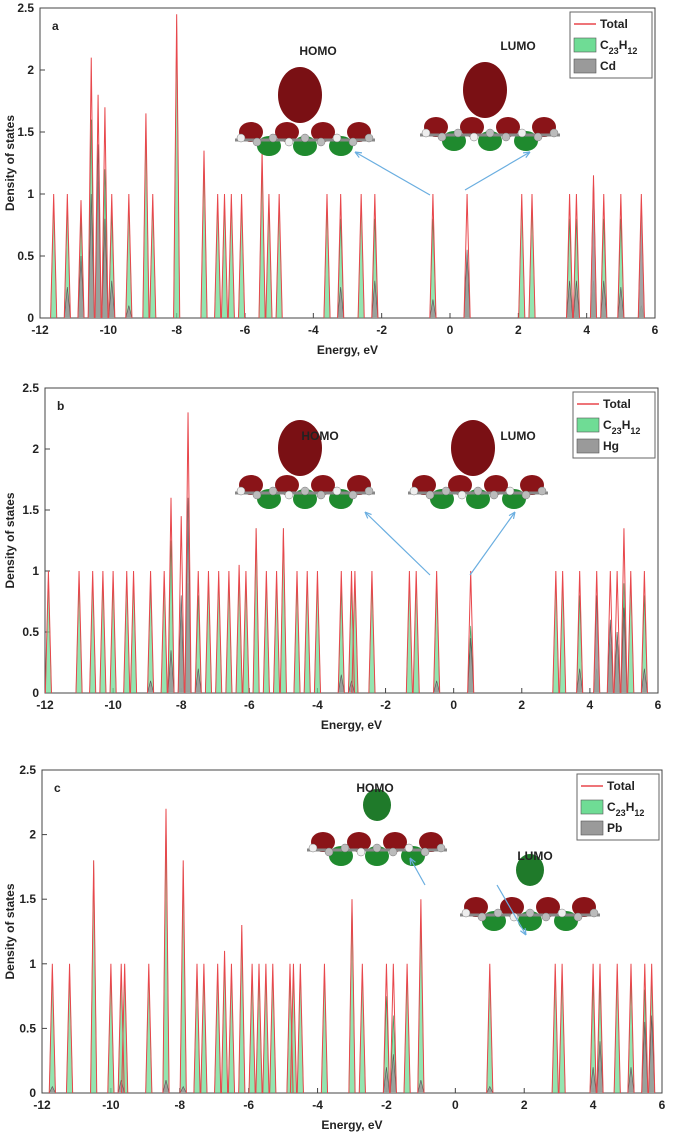 Image resolution: width=675 pixels, height=1146 pixels. I want to click on orbital-label: LUMO, so click(517, 436).